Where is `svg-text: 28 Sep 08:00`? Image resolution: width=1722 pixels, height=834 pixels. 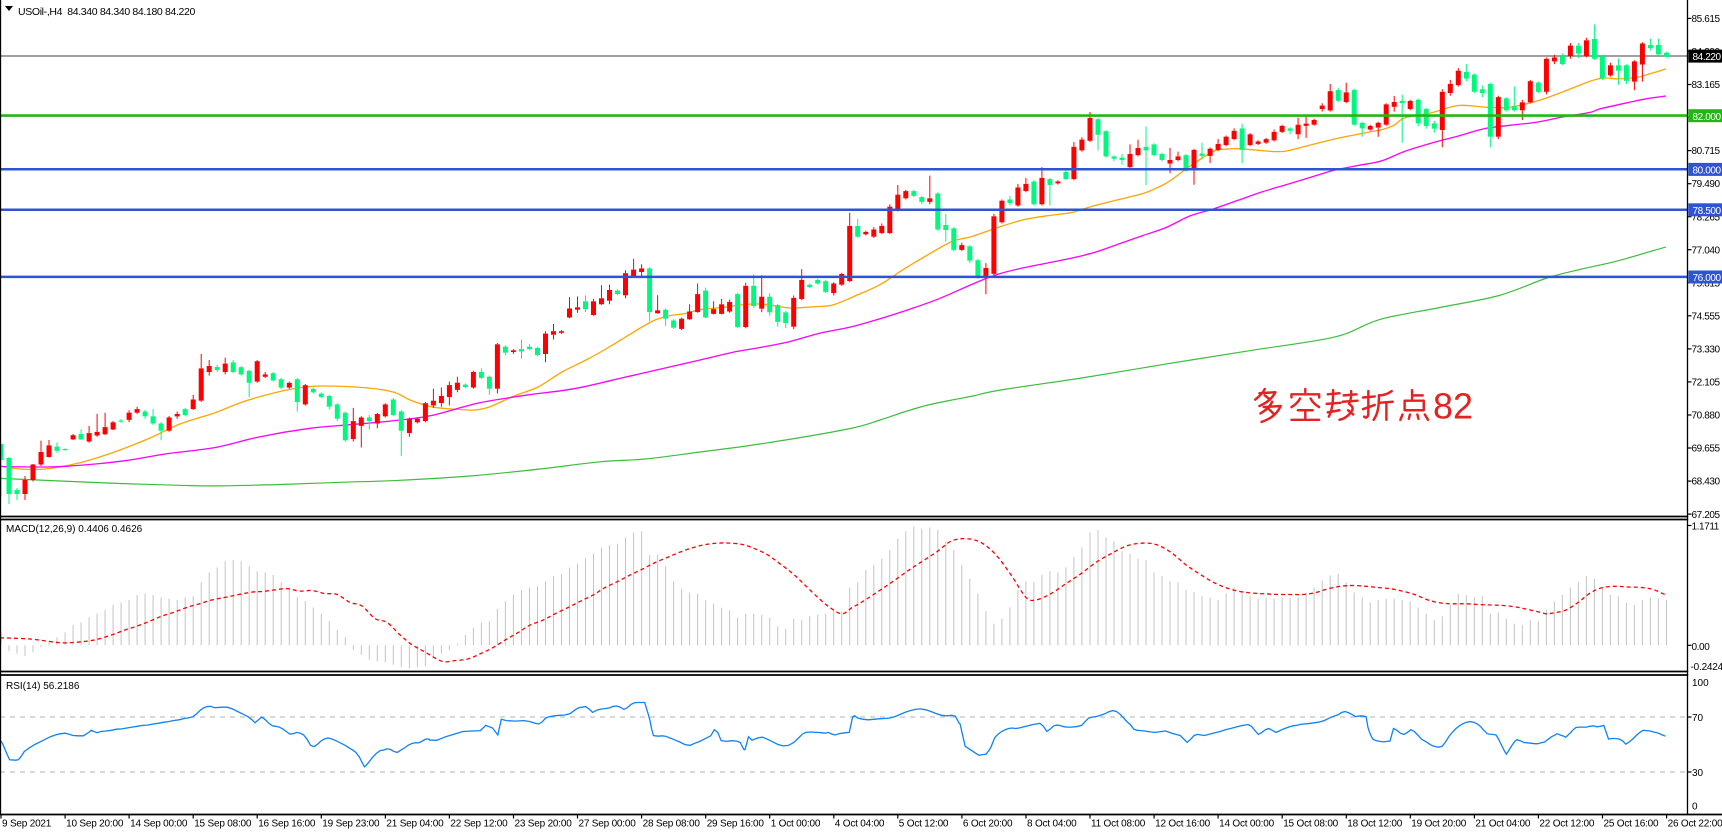
svg-text: 28 Sep 08:00 is located at coordinates (672, 824).